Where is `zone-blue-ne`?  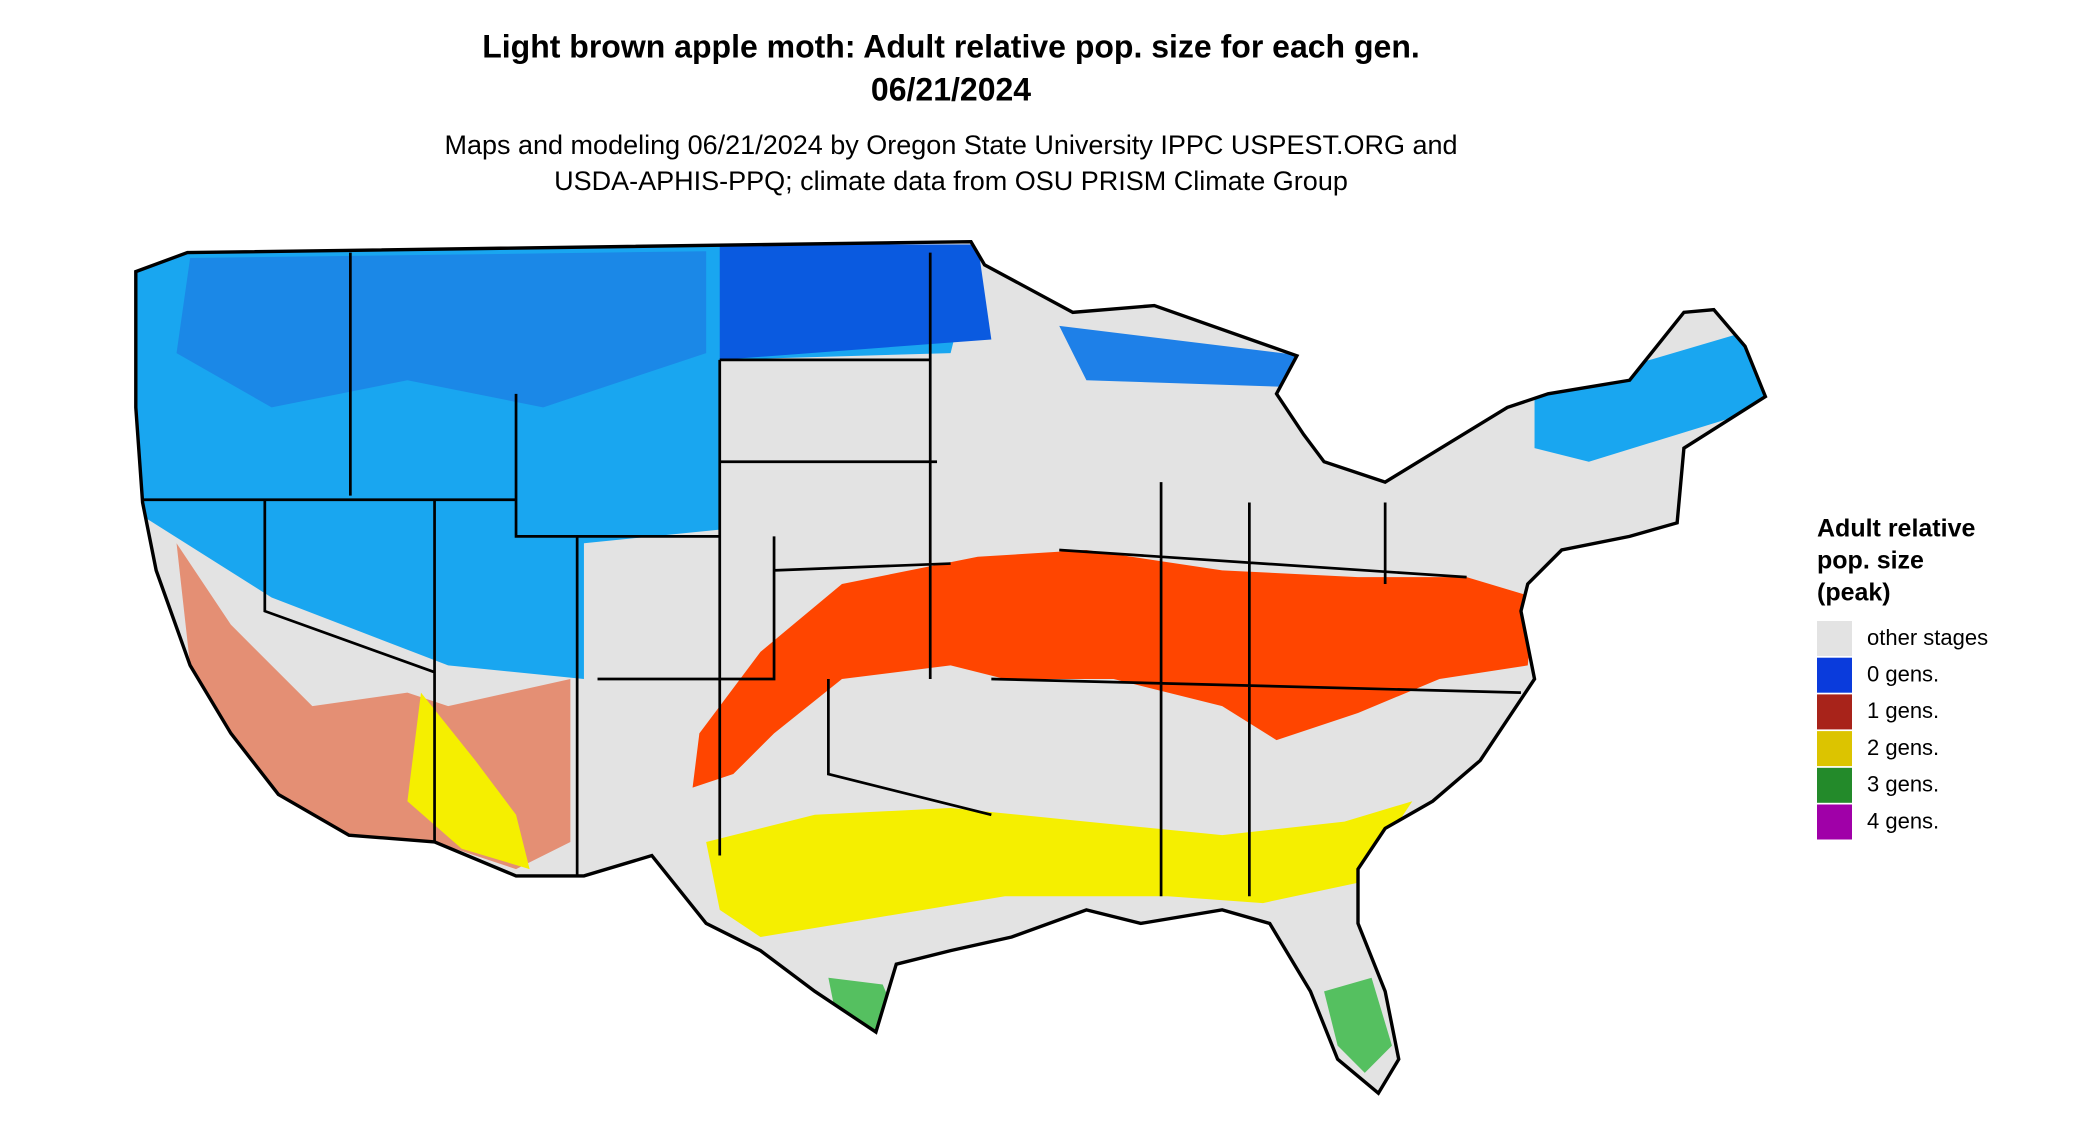
zone-blue-ne is located at coordinates (1650, 393).